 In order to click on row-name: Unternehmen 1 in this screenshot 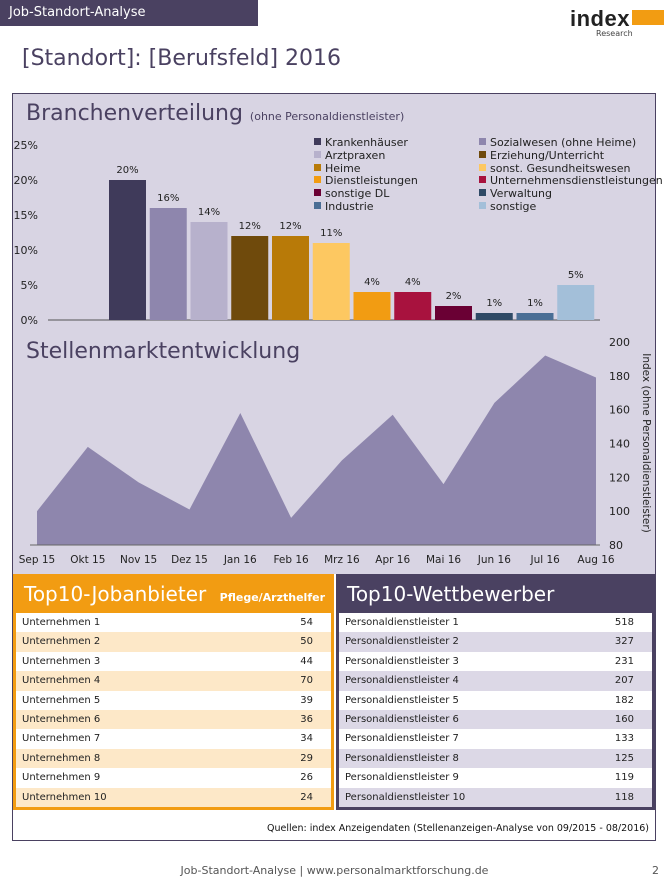, I will do `click(61, 622)`.